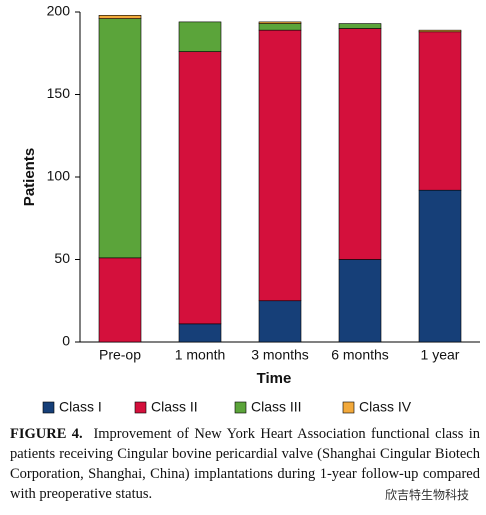 The image size is (486, 515). I want to click on legend-label: Class II, so click(174, 407).